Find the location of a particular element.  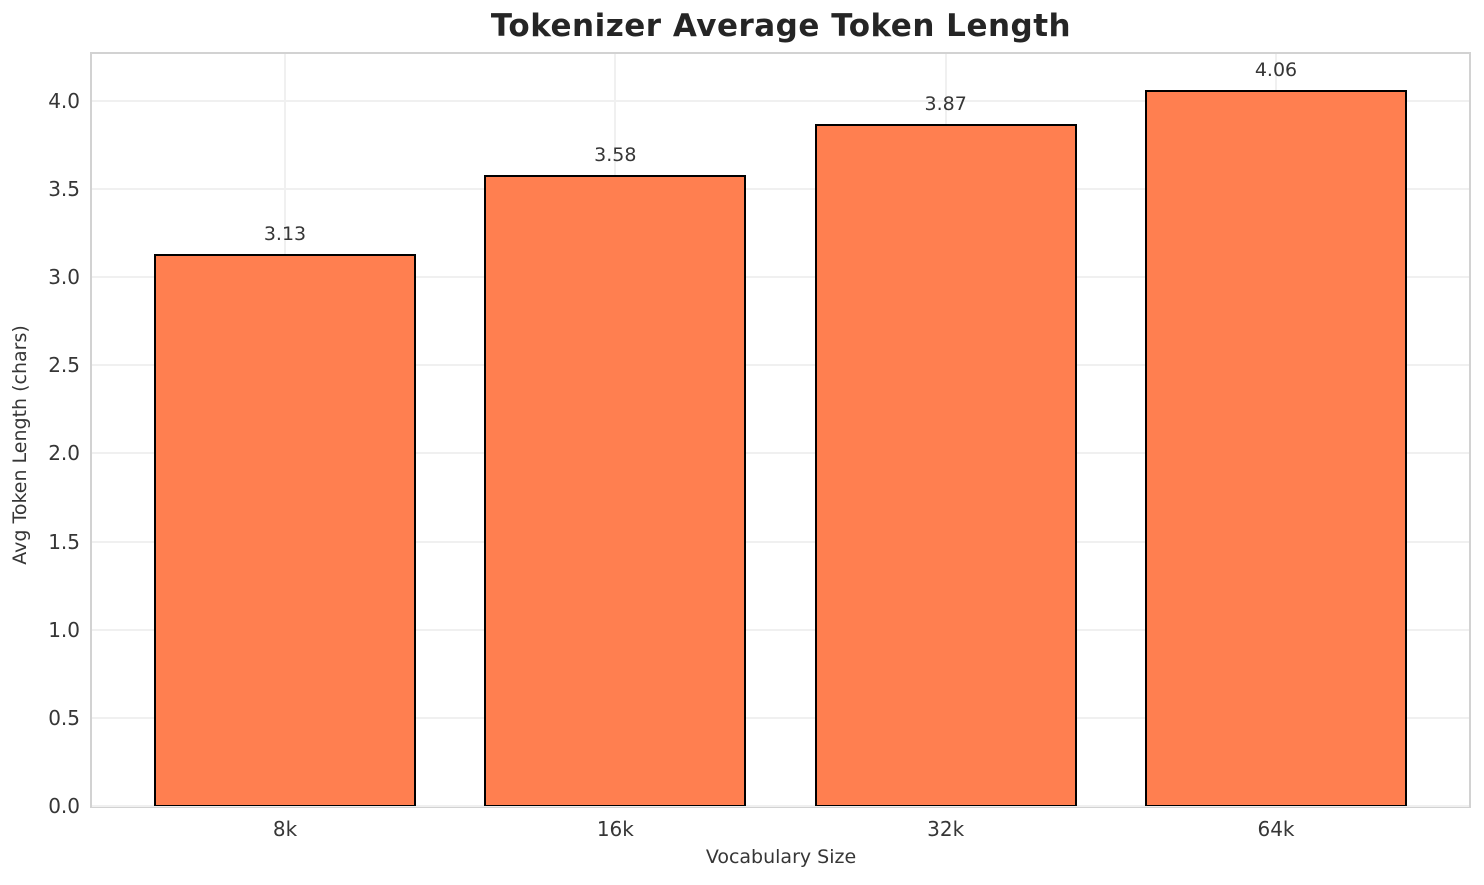

chart-title: Tokenizer Average Token Length is located at coordinates (781, 26).